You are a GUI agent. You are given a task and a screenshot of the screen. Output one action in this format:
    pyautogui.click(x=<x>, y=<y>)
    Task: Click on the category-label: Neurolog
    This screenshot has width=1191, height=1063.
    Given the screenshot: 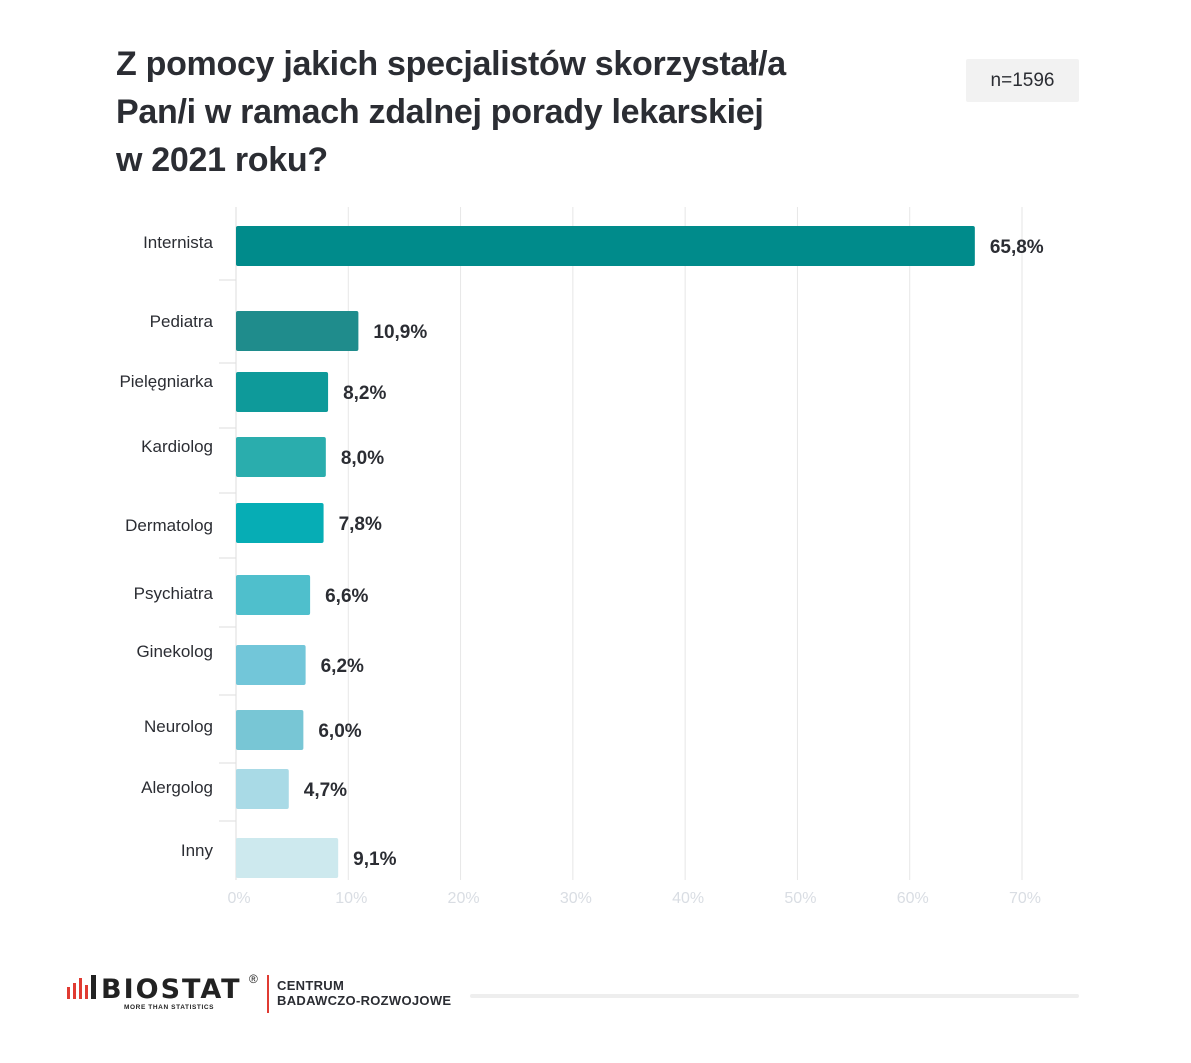 What is the action you would take?
    pyautogui.click(x=178, y=726)
    